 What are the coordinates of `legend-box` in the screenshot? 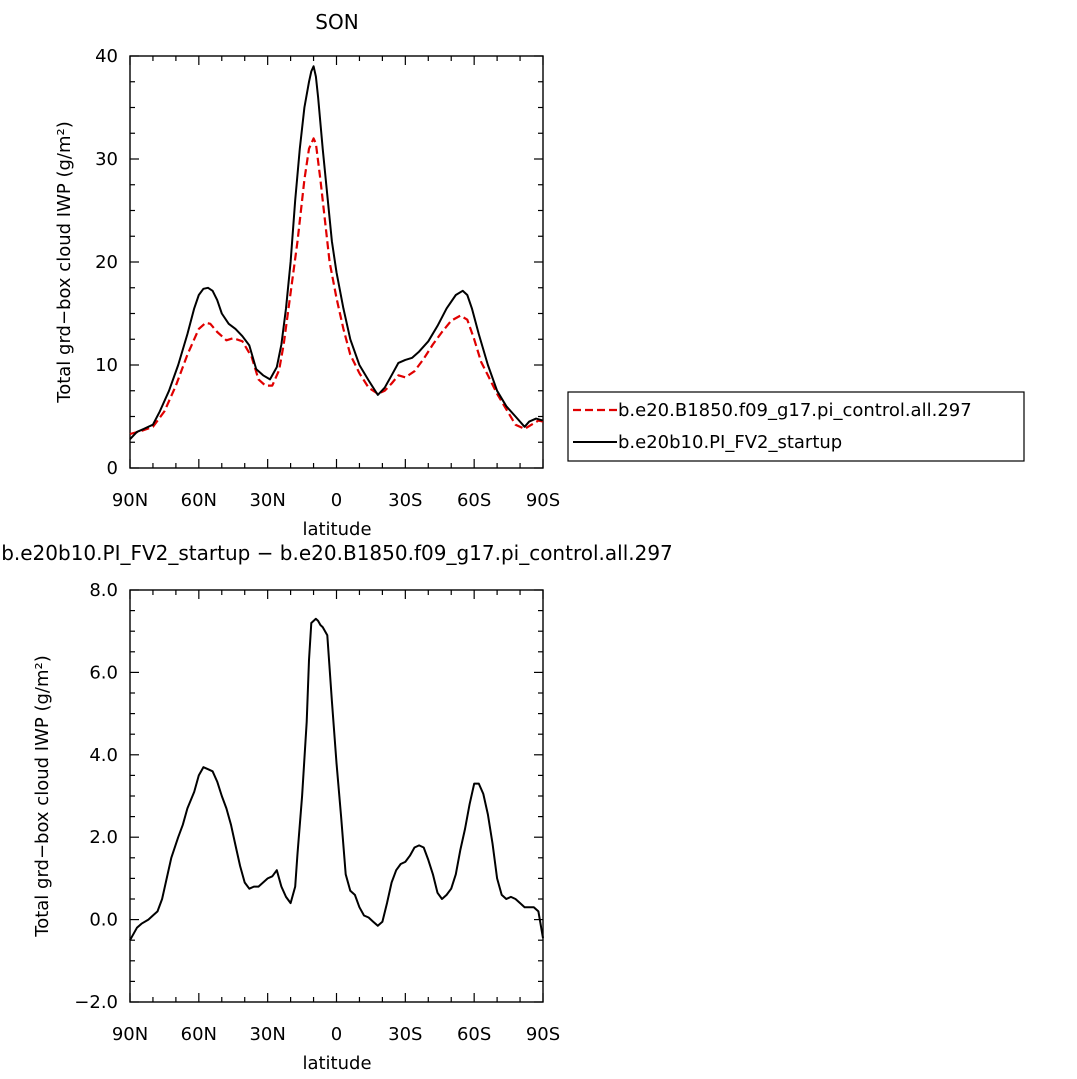 It's located at (796, 426).